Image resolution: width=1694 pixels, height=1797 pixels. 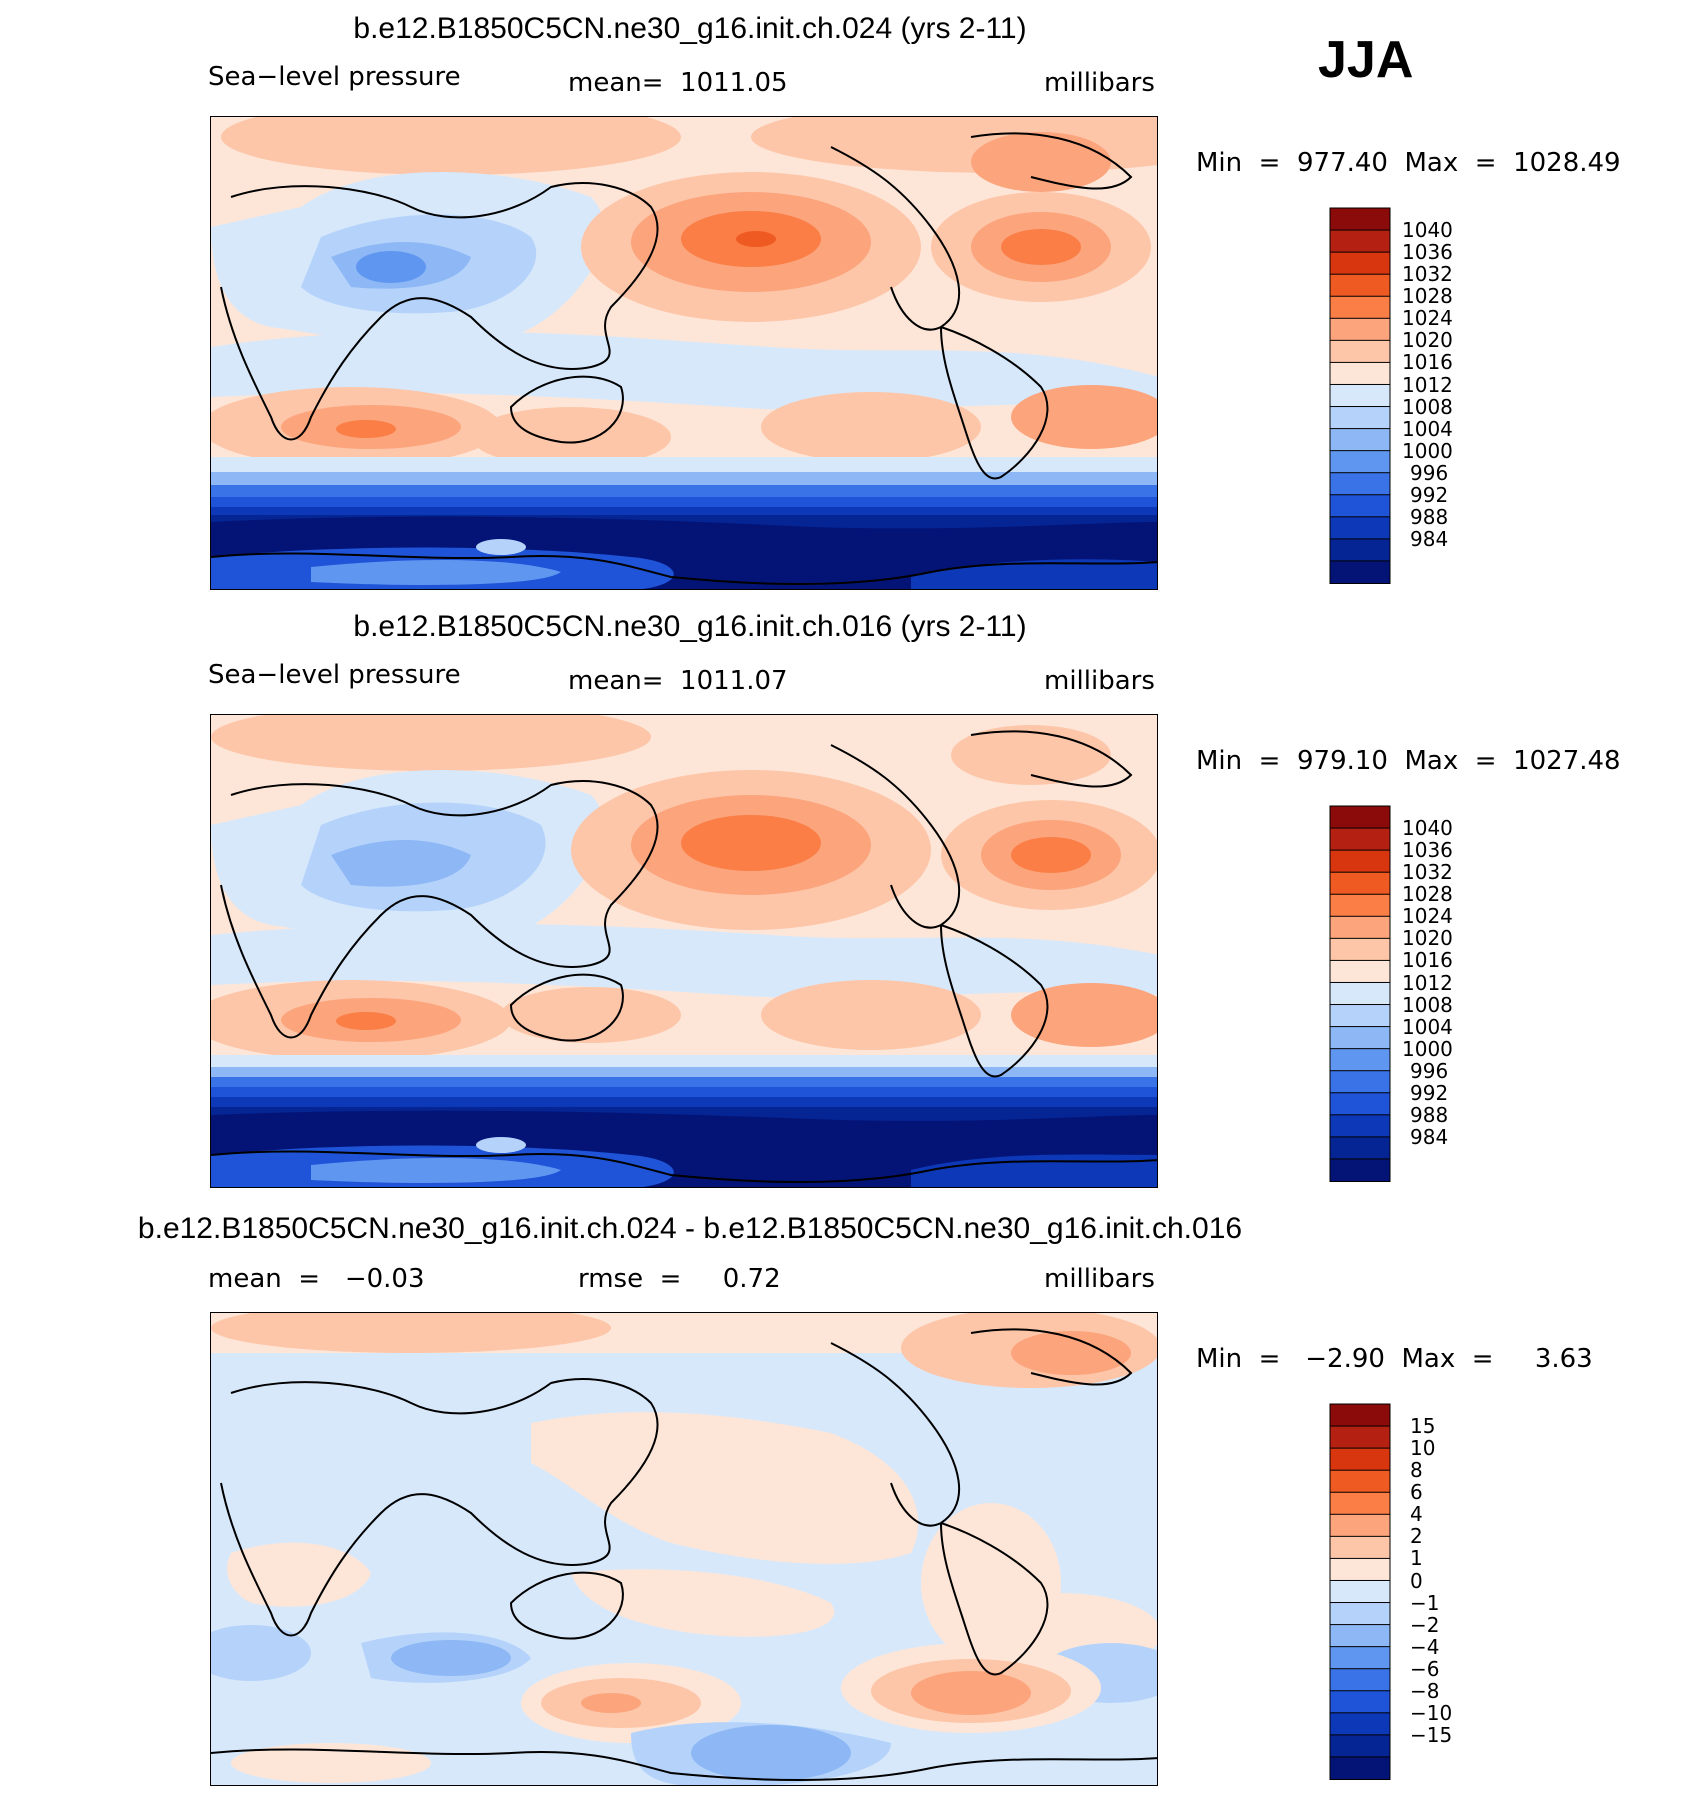 What do you see at coordinates (1408, 163) in the screenshot?
I see `min-max-label: Min = 977.40 Max = 1028.49` at bounding box center [1408, 163].